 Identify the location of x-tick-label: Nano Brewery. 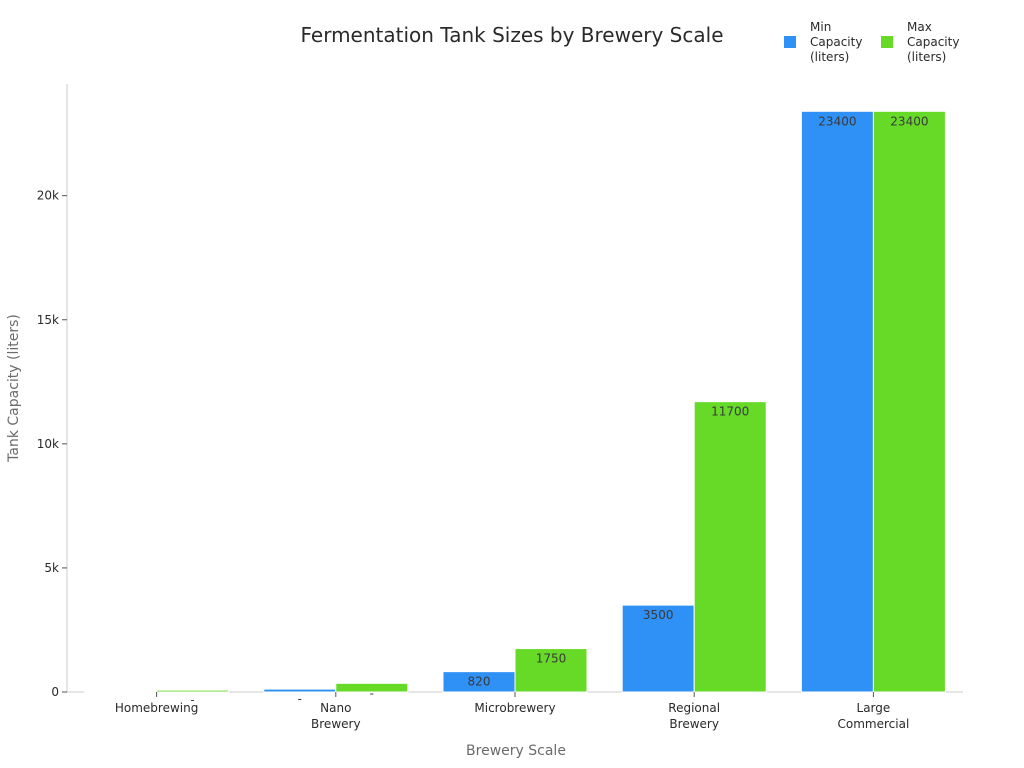
(336, 716).